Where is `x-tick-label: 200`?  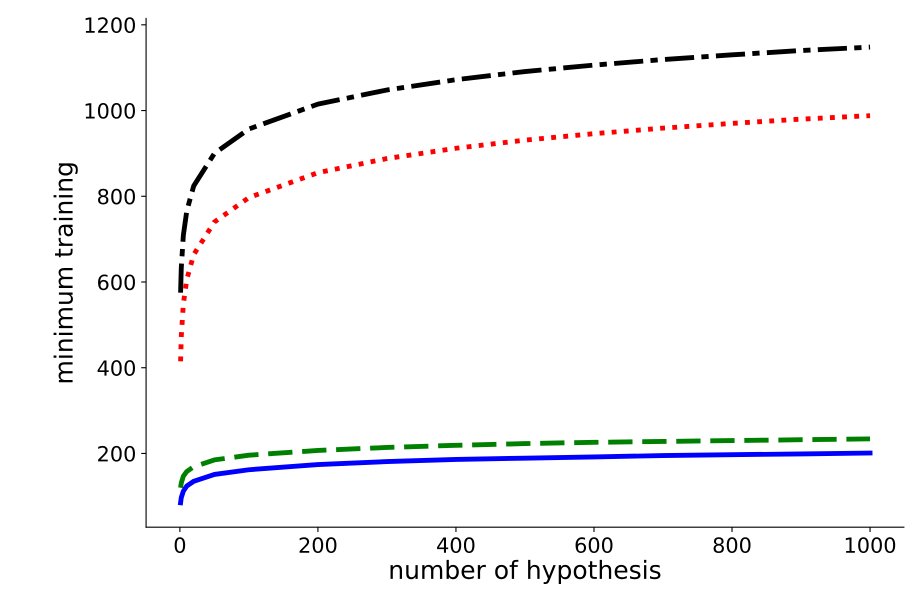 x-tick-label: 200 is located at coordinates (318, 545).